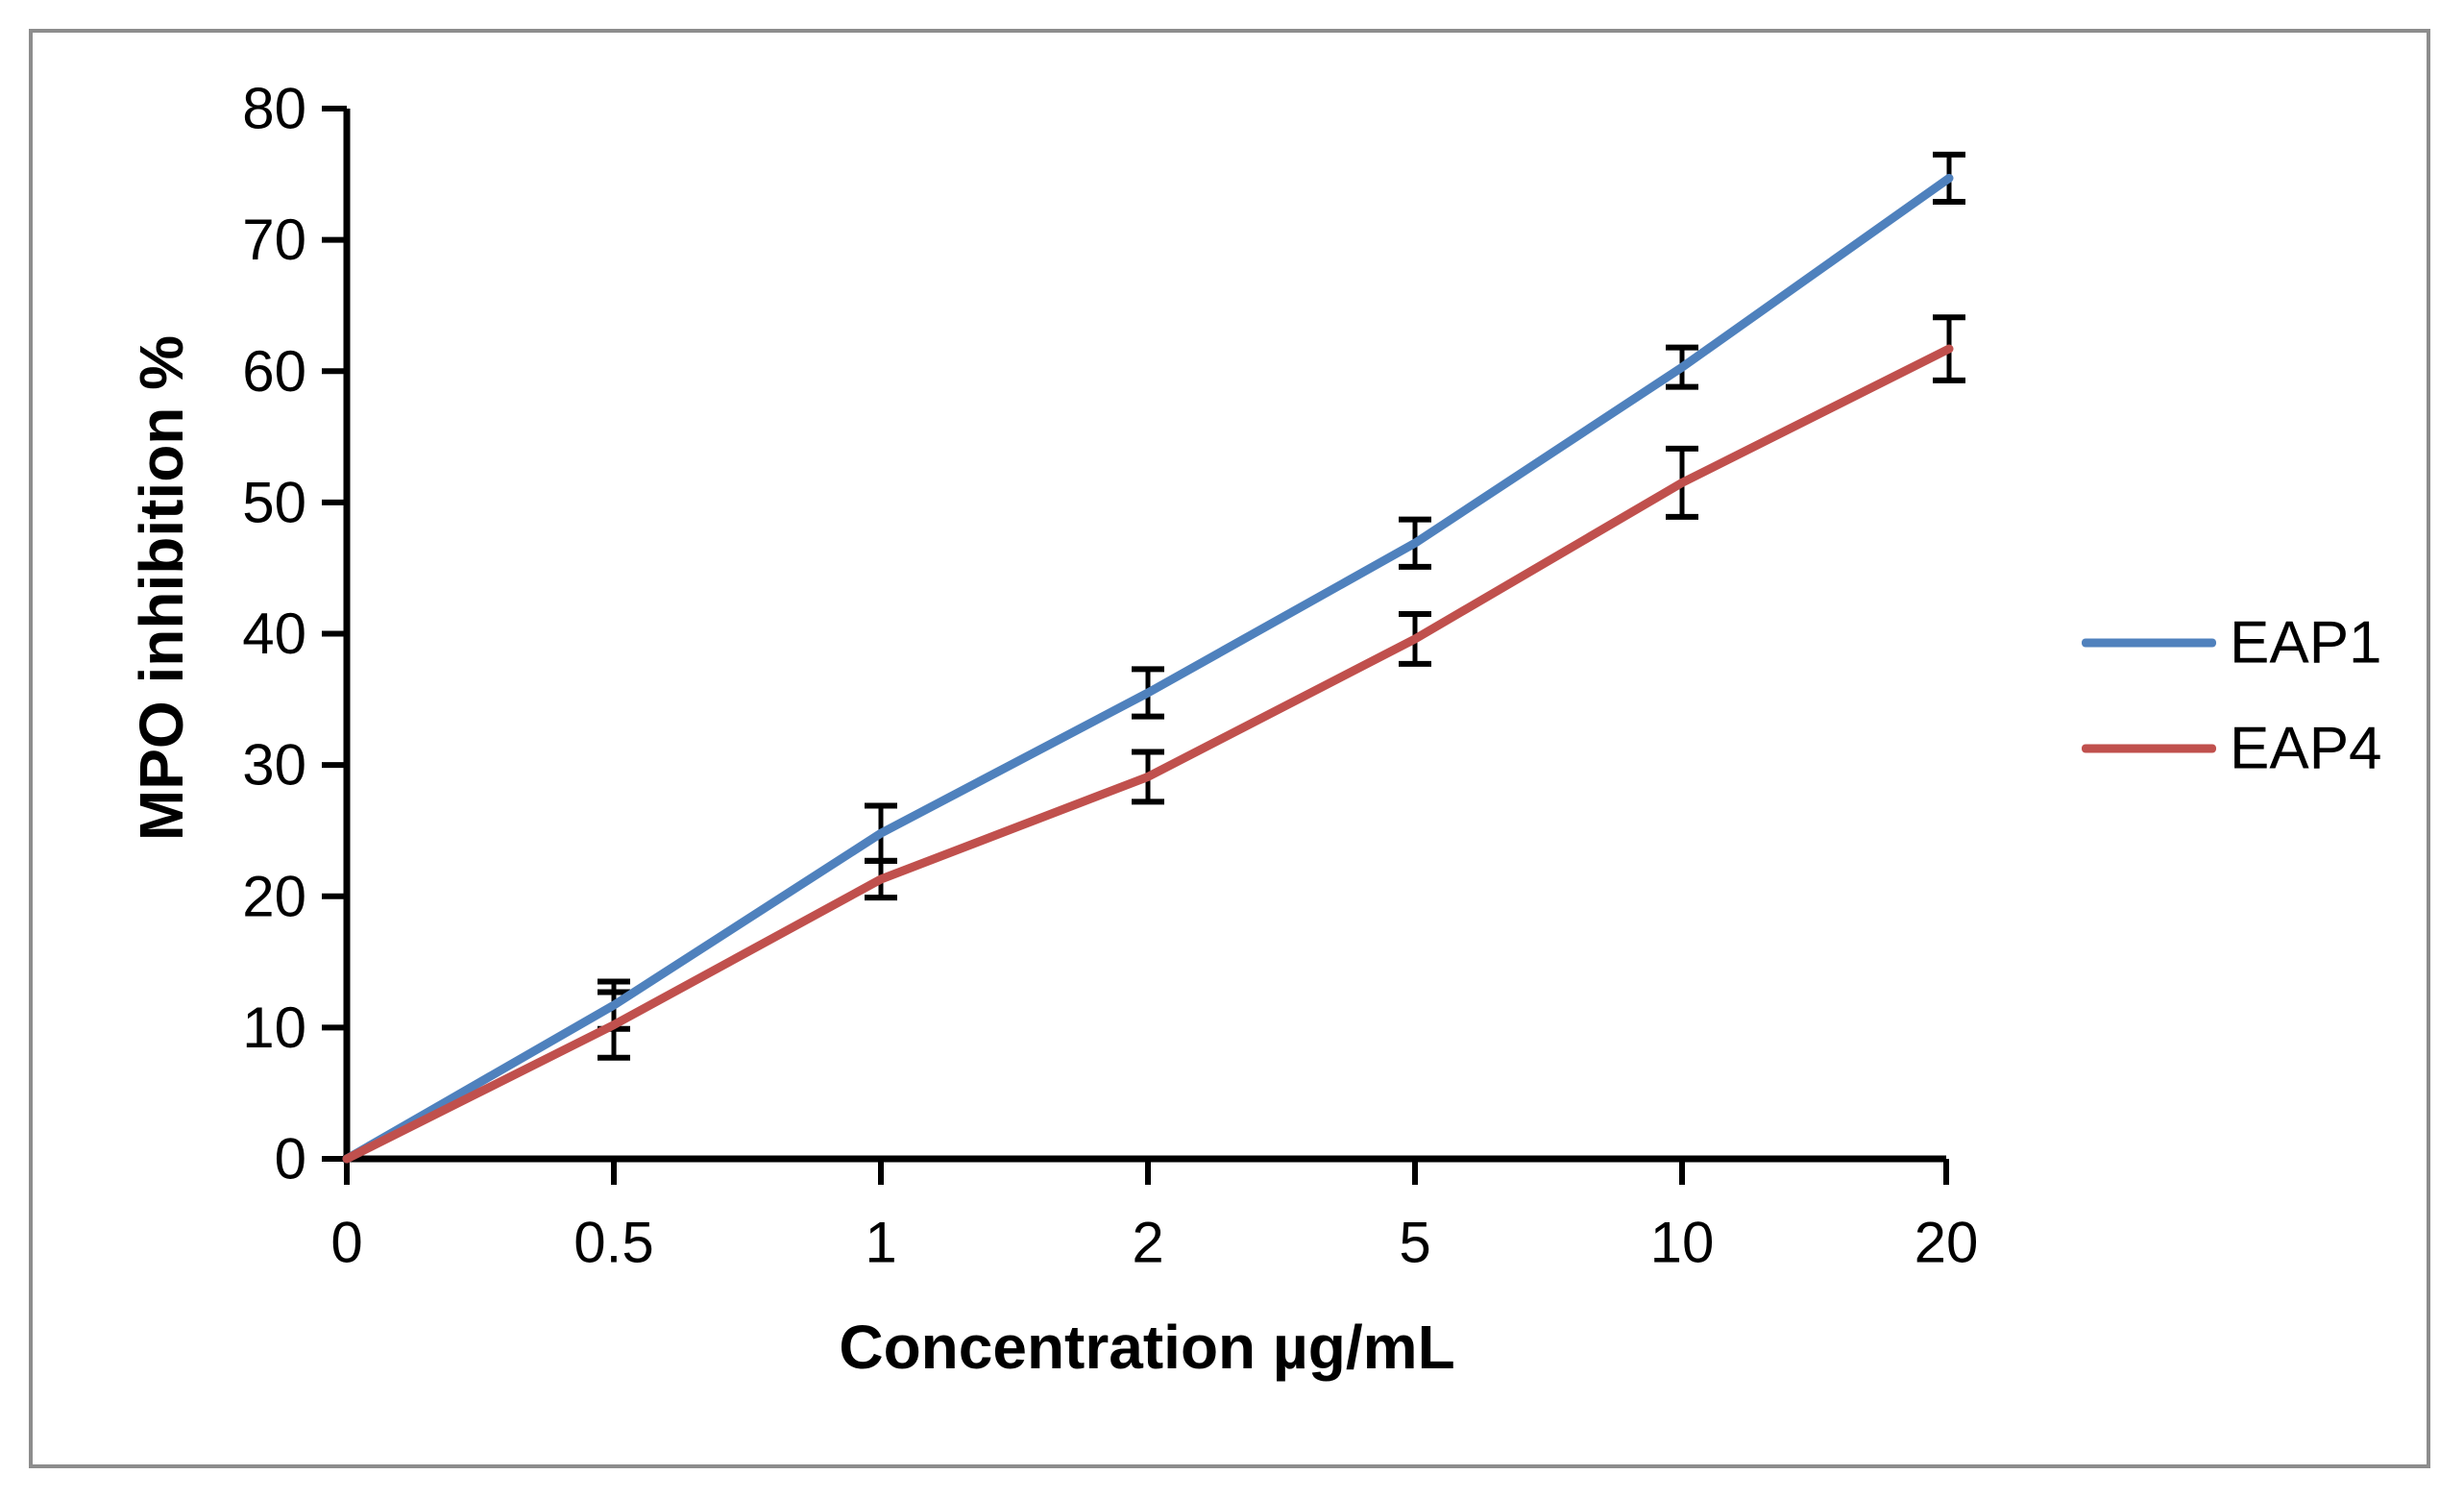 The image size is (2464, 1499). Describe the element at coordinates (2306, 642) in the screenshot. I see `legend-label-eap1: EAP1` at that location.